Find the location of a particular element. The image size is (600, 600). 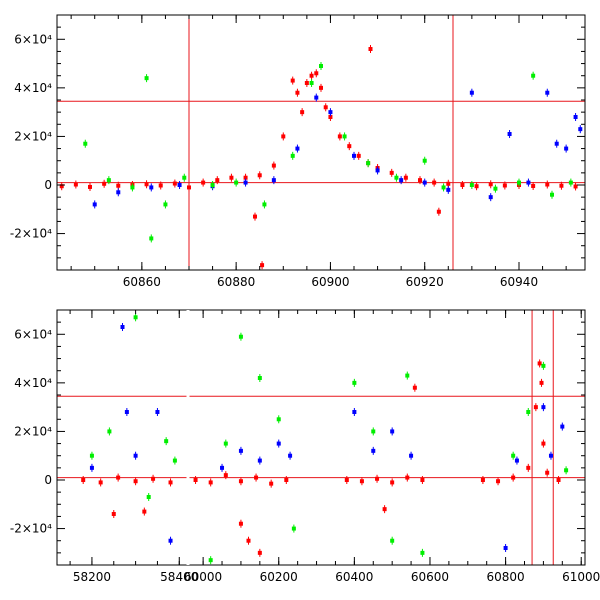

x-tick-label: 61000 is located at coordinates (581, 577).